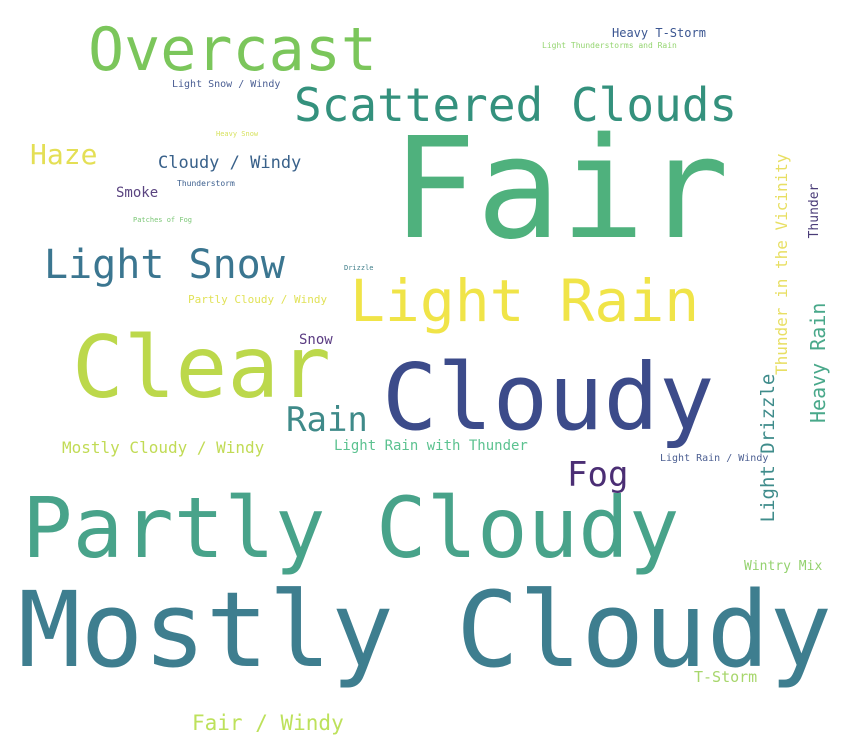  I want to click on word-scattered-clouds: Scattered Clouds, so click(516, 105).